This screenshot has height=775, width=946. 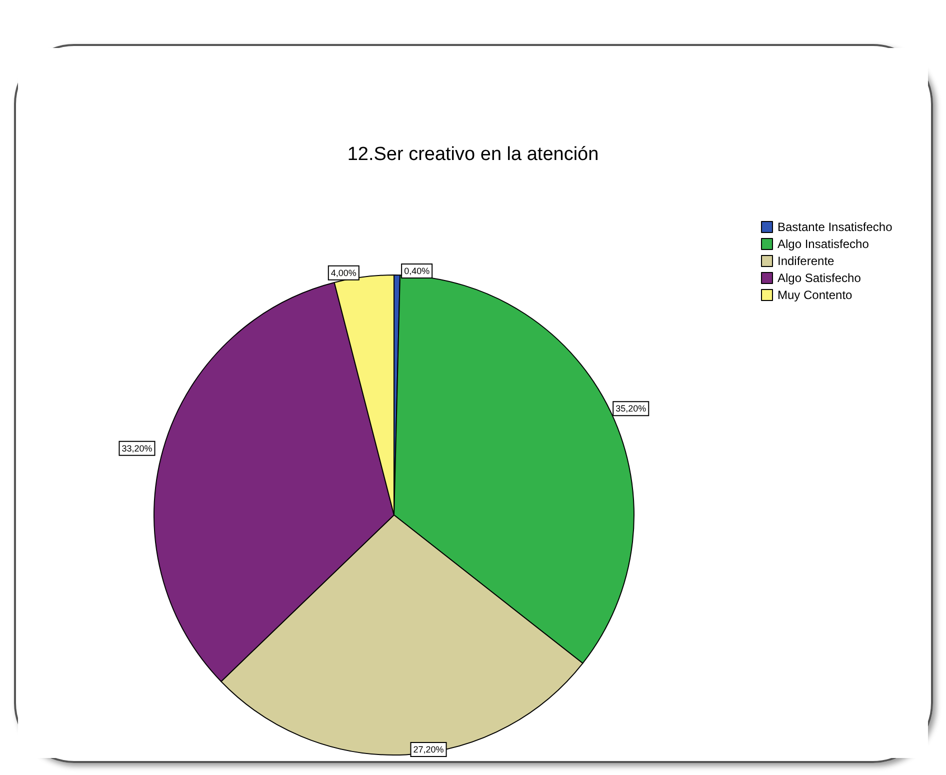 What do you see at coordinates (806, 261) in the screenshot?
I see `legend-label: Indiferente` at bounding box center [806, 261].